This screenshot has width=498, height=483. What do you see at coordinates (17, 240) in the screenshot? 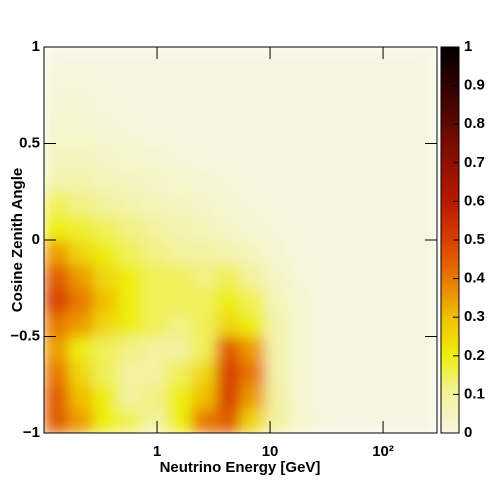
I see `y-axis-label: Cosine Zenith Angle` at bounding box center [17, 240].